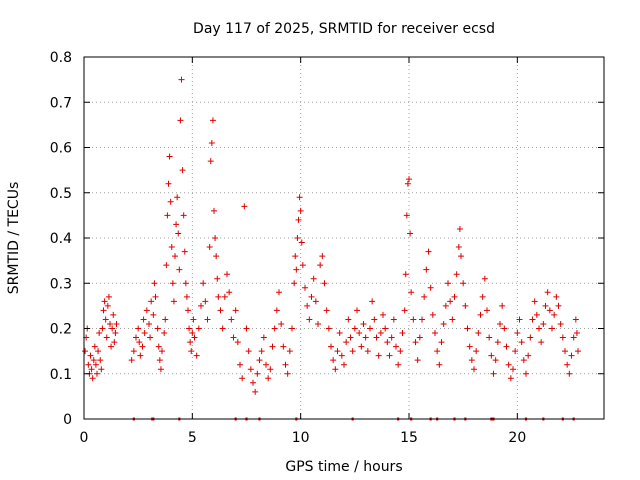 The height and width of the screenshot is (480, 640). I want to click on x-tick-label: 10, so click(301, 438).